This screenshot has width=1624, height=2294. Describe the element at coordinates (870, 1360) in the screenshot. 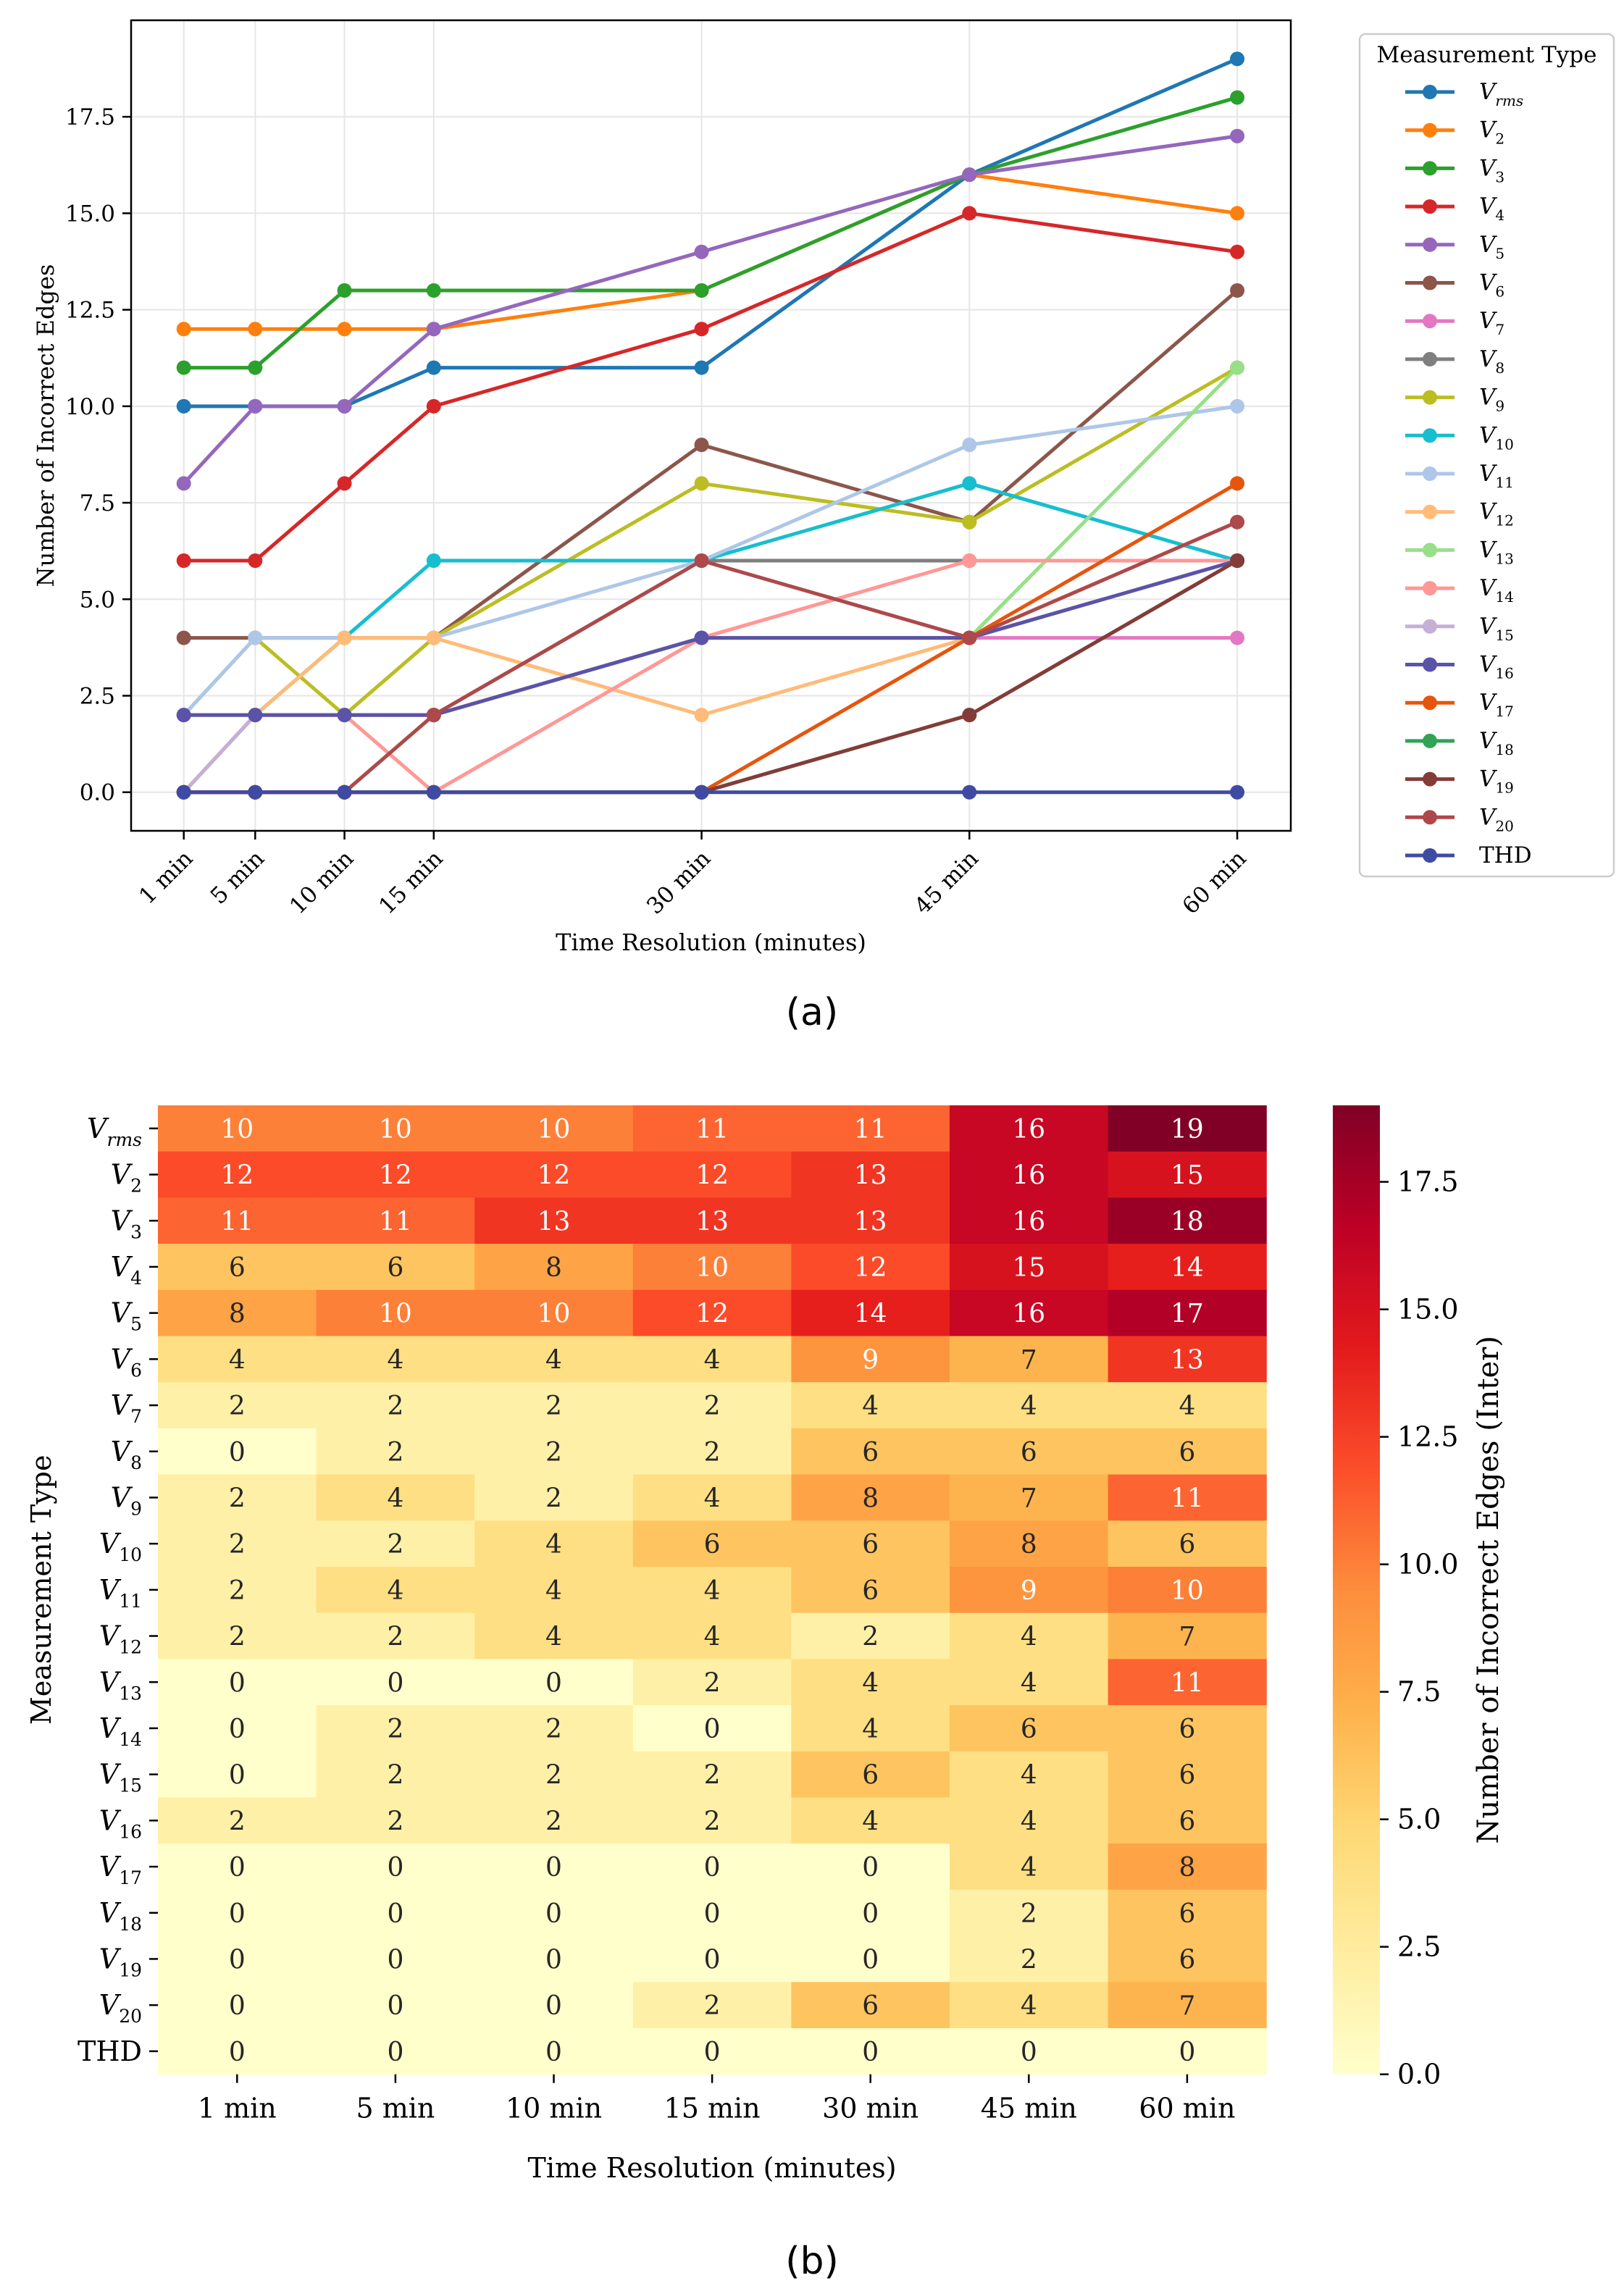

I see `cell-label: 9` at that location.